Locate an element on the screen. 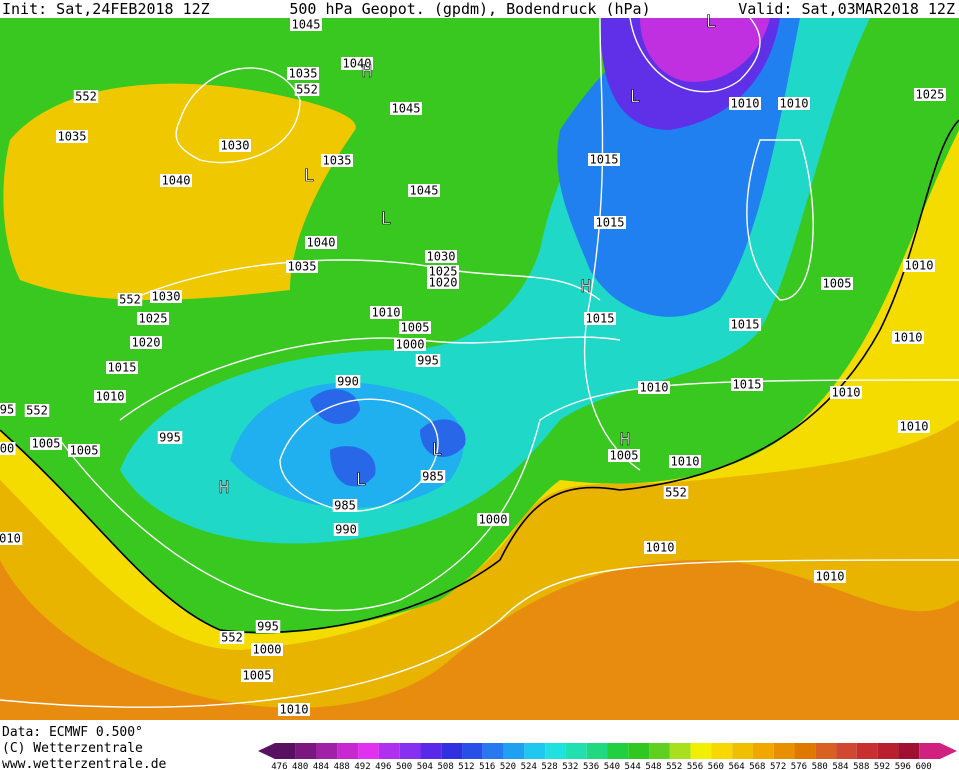 This screenshot has height=770, width=959. isobar-label: 1025 is located at coordinates (153, 319).